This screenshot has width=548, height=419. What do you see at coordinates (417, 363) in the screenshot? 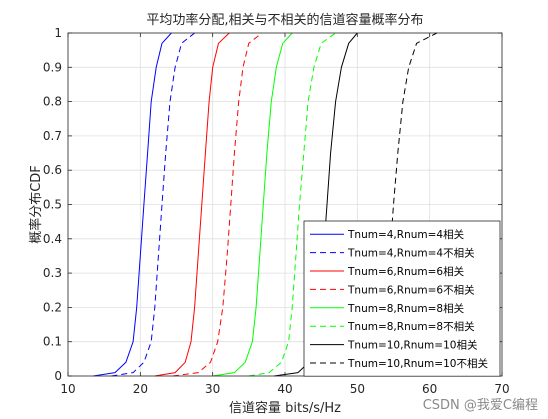
I see `legend-label: Tnum=10,Rnum=10不相关` at bounding box center [417, 363].